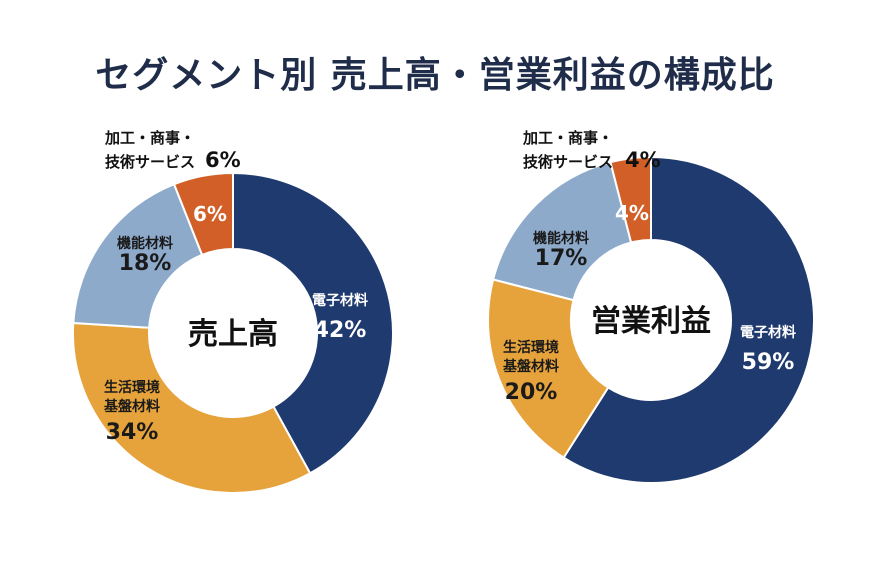  I want to click on slice-value-label: 20%, so click(531, 392).